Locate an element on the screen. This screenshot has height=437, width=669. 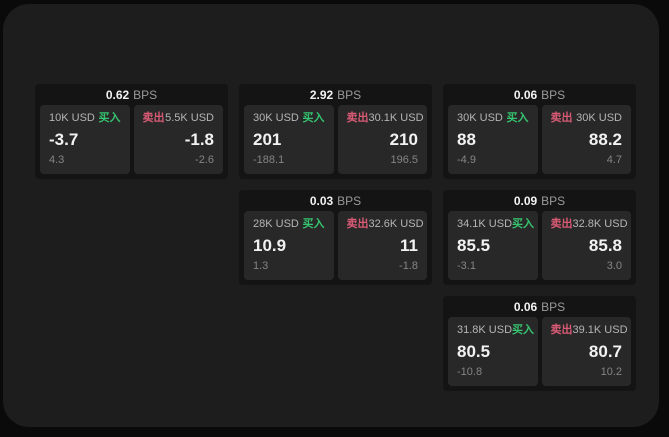
card-header: 2.92 BPS is located at coordinates (335, 94).